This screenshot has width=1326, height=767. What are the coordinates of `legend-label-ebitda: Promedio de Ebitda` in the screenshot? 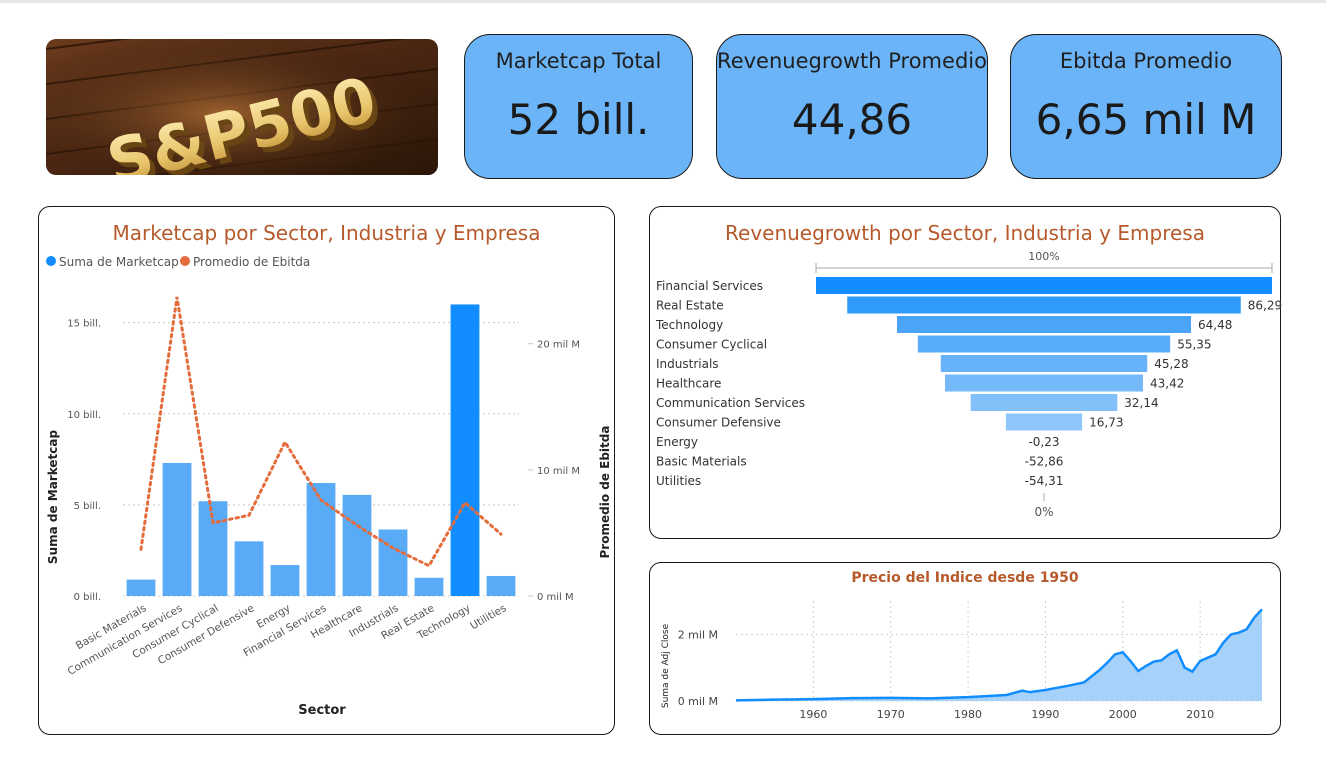 It's located at (251, 262).